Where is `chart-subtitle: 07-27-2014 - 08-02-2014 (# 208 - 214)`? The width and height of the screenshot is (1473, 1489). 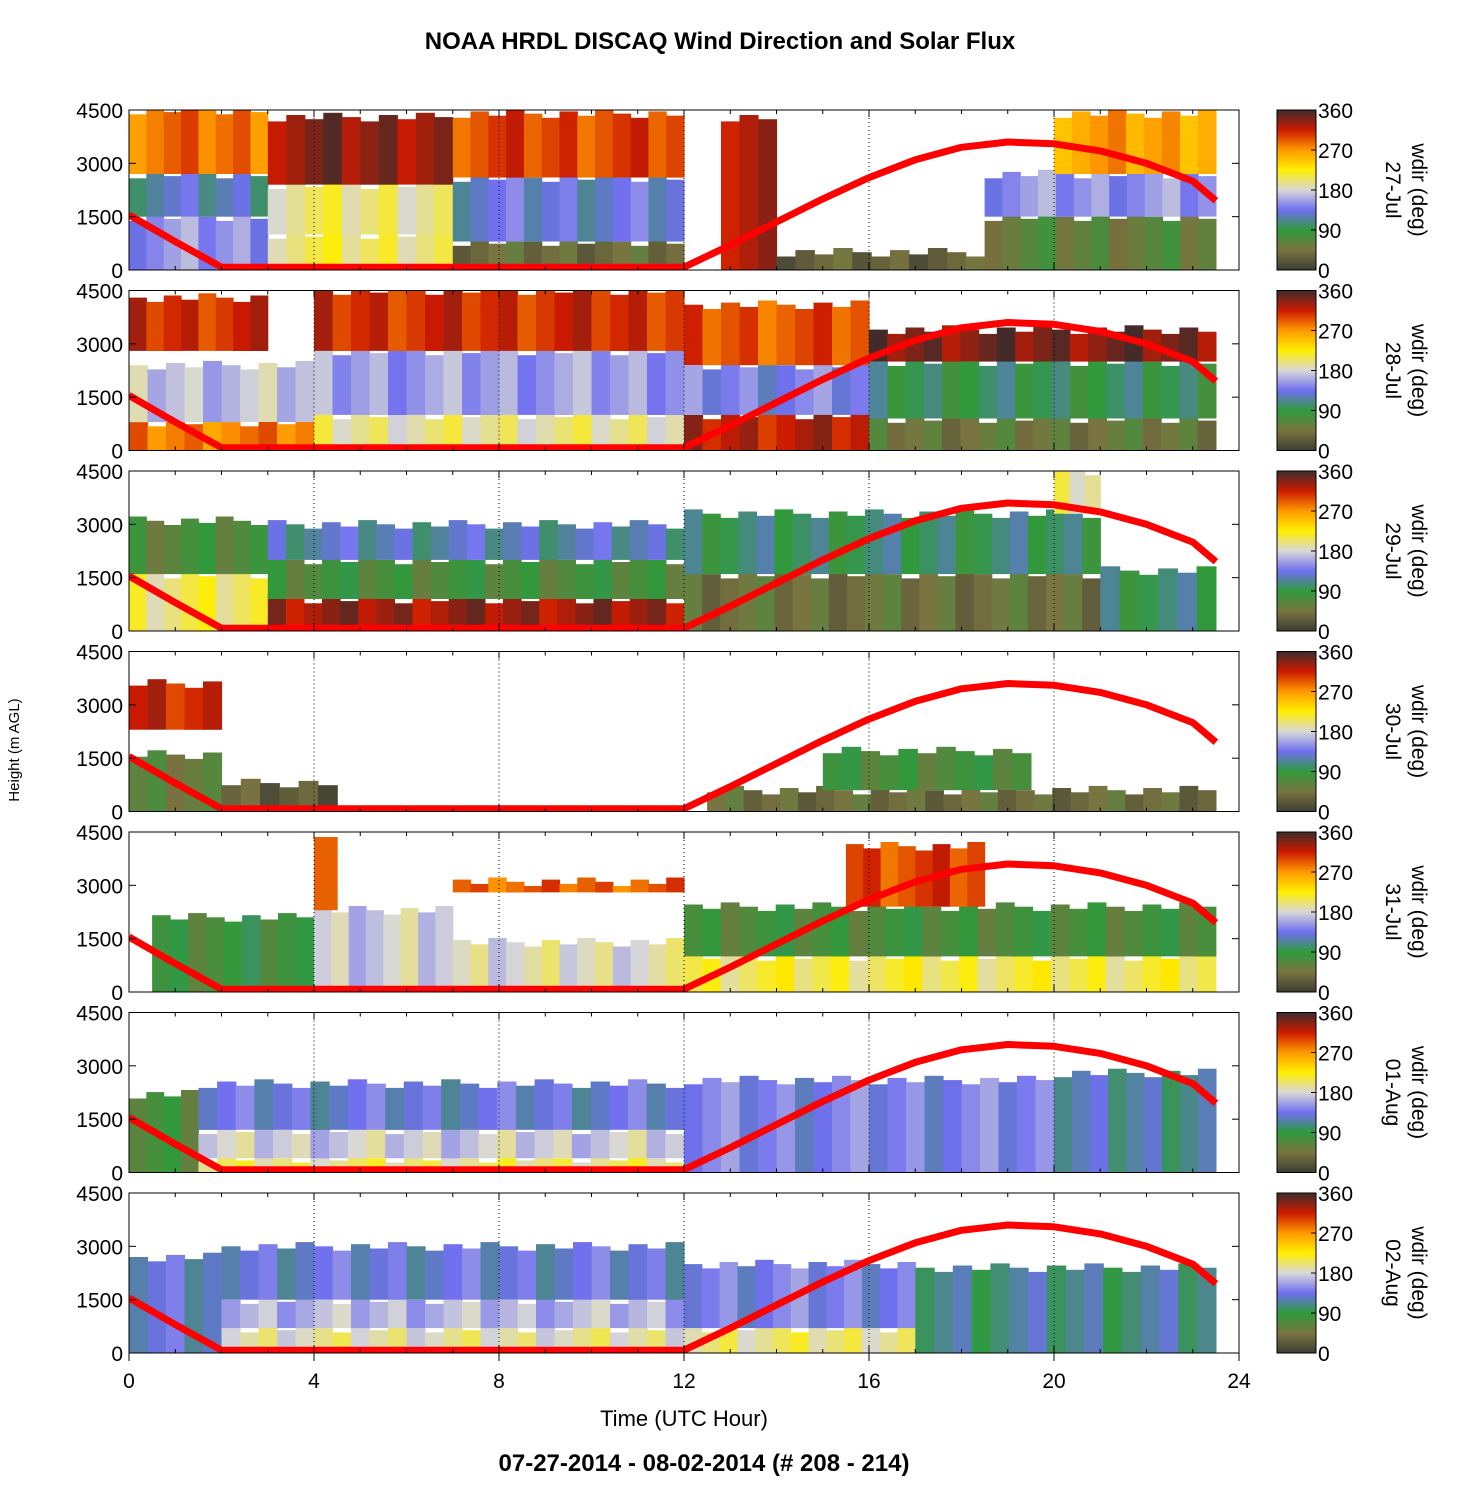 chart-subtitle: 07-27-2014 - 08-02-2014 (# 208 - 214) is located at coordinates (704, 1463).